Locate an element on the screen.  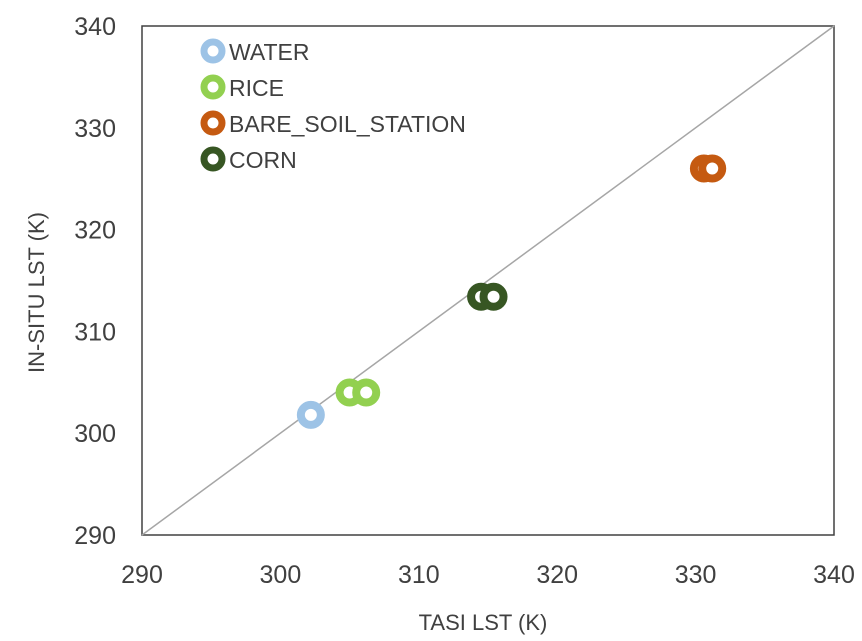
x-tick-label: 290 is located at coordinates (142, 575).